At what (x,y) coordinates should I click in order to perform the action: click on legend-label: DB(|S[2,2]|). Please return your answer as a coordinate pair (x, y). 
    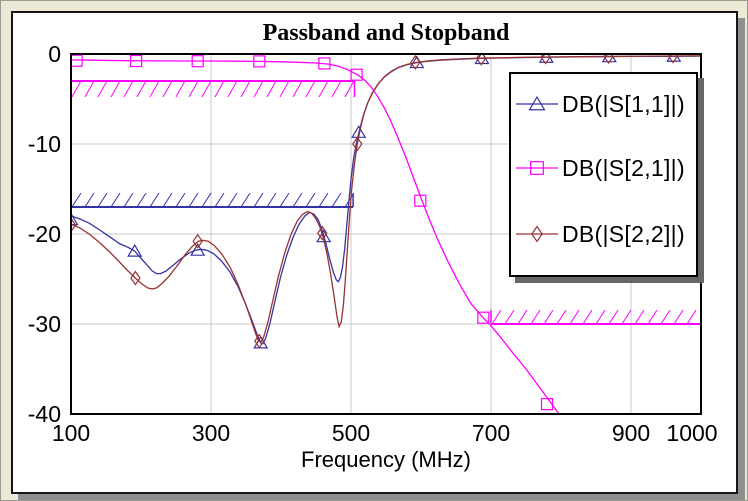
    Looking at the image, I should click on (623, 233).